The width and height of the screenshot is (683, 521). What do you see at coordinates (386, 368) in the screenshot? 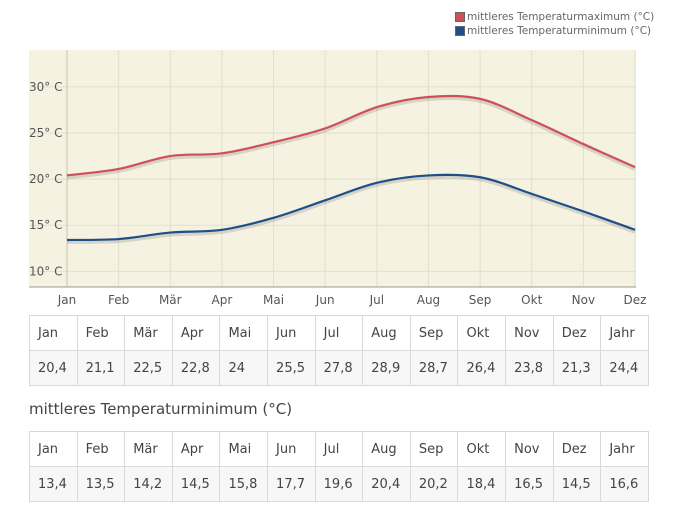
I see `table-value-cell: 28,9` at bounding box center [386, 368].